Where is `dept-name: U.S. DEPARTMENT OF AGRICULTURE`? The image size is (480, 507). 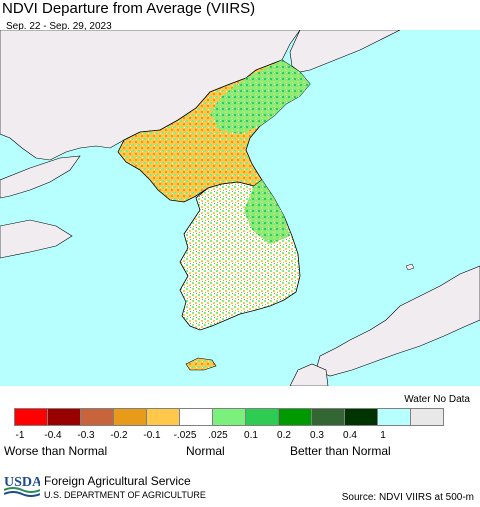 dept-name: U.S. DEPARTMENT OF AGRICULTURE is located at coordinates (125, 495).